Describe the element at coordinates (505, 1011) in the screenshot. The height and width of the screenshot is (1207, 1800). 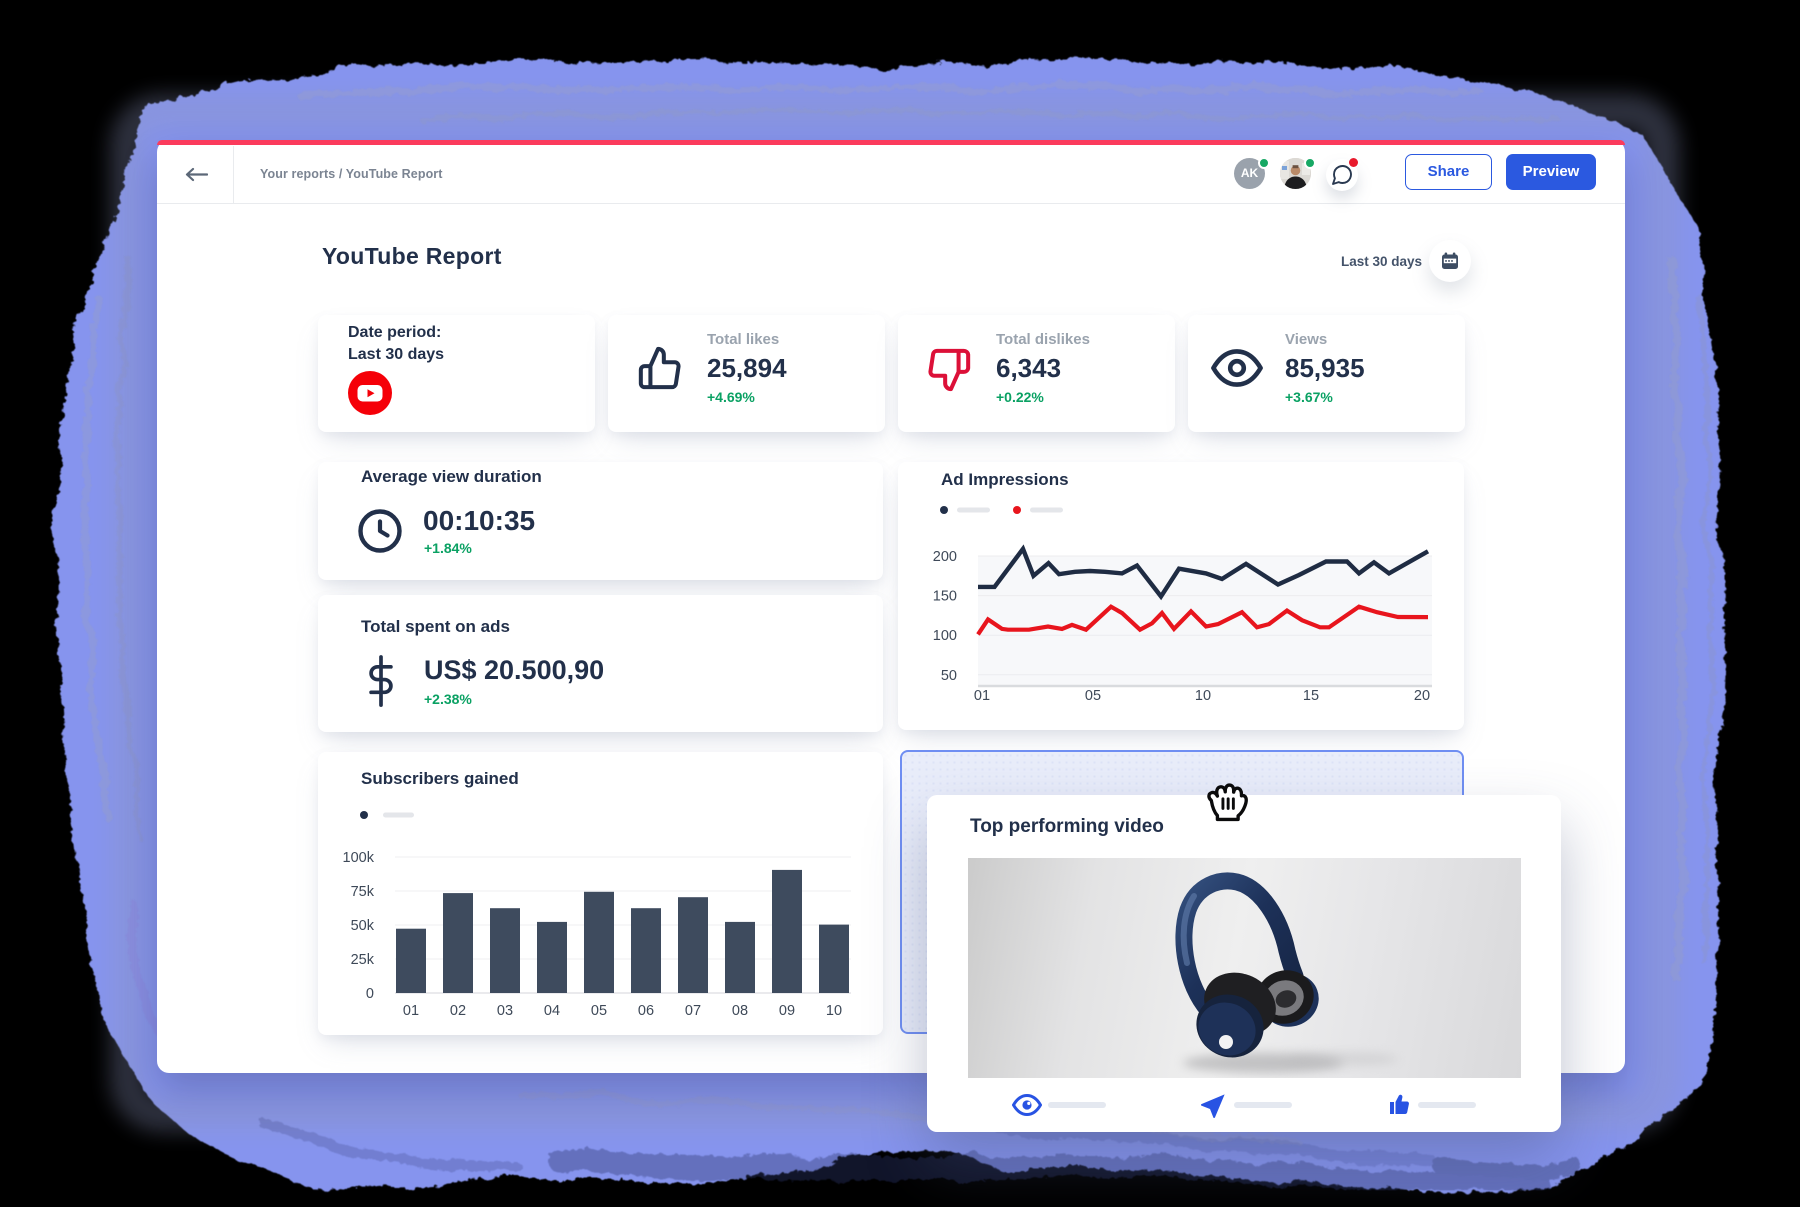
I see `svg-text: 03` at that location.